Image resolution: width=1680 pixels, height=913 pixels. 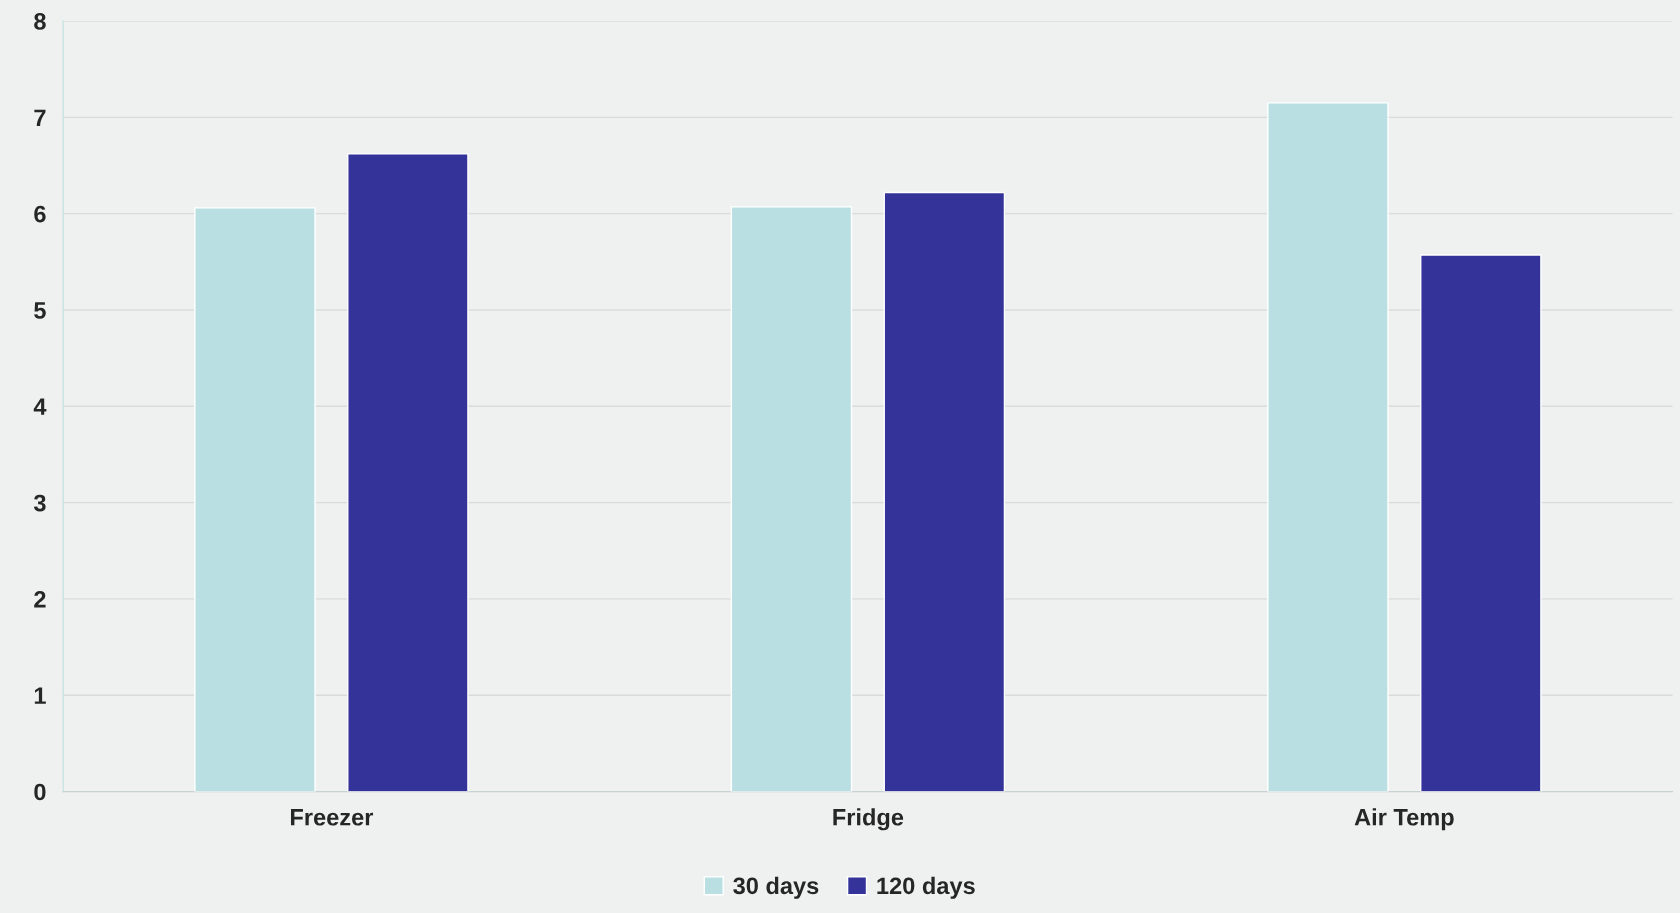 I want to click on y-tick-label: 1, so click(x=40, y=695).